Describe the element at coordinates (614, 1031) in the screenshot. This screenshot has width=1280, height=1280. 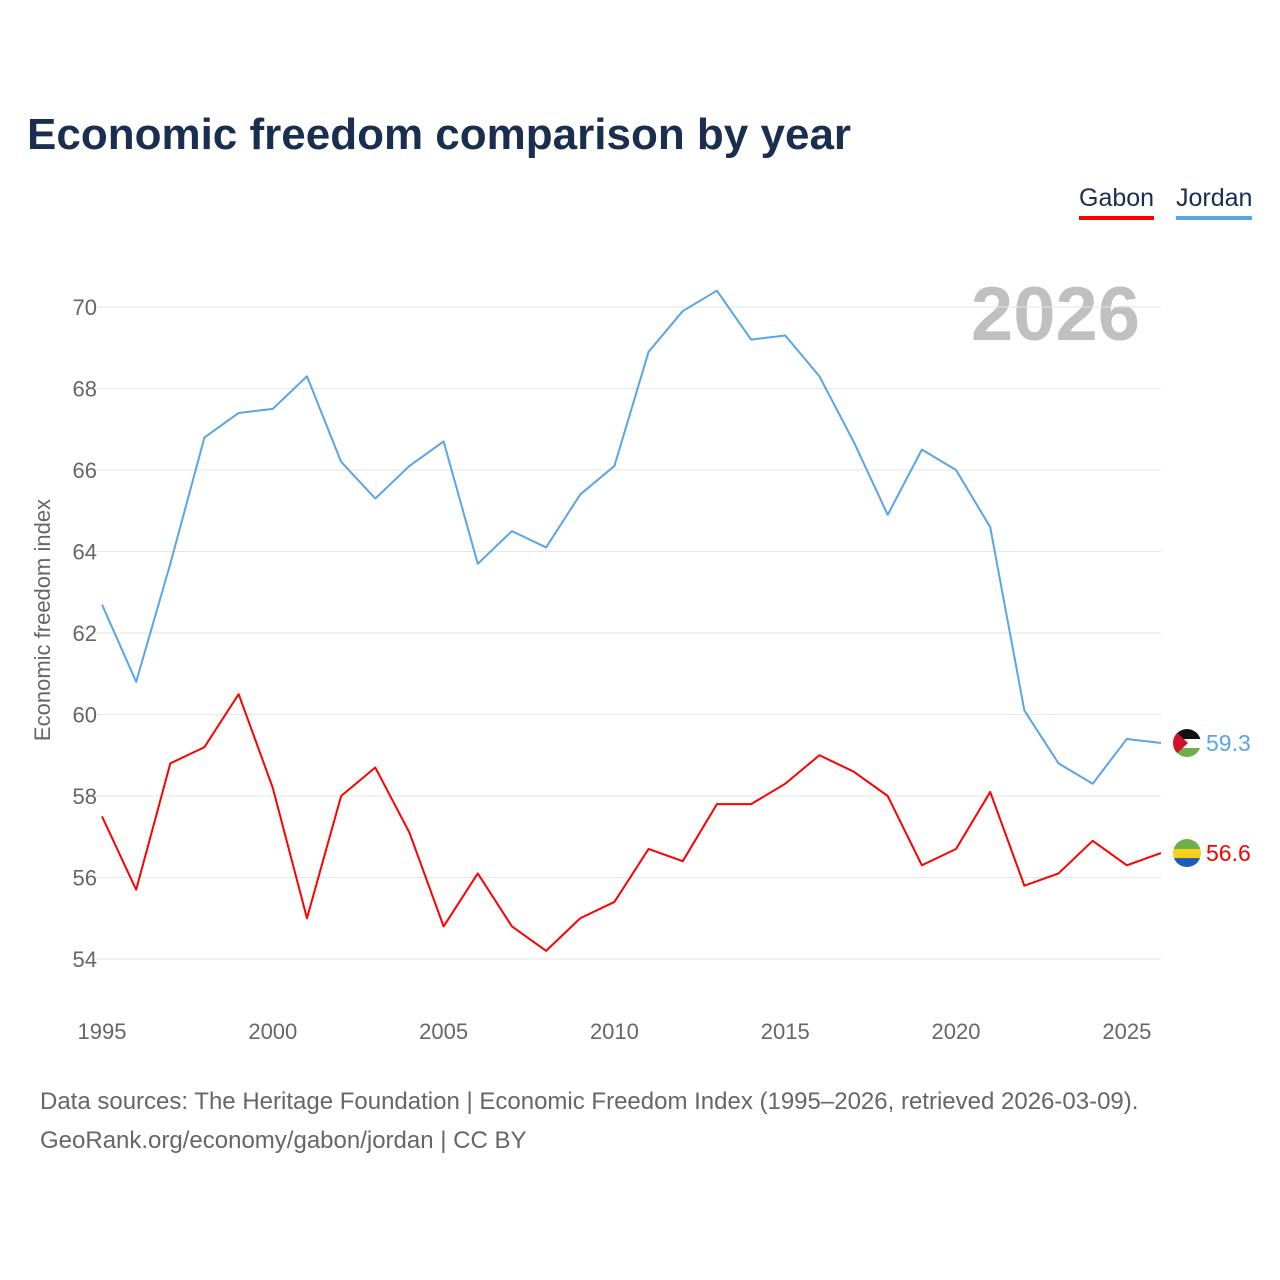
I see `x-tick-label: 2010` at that location.